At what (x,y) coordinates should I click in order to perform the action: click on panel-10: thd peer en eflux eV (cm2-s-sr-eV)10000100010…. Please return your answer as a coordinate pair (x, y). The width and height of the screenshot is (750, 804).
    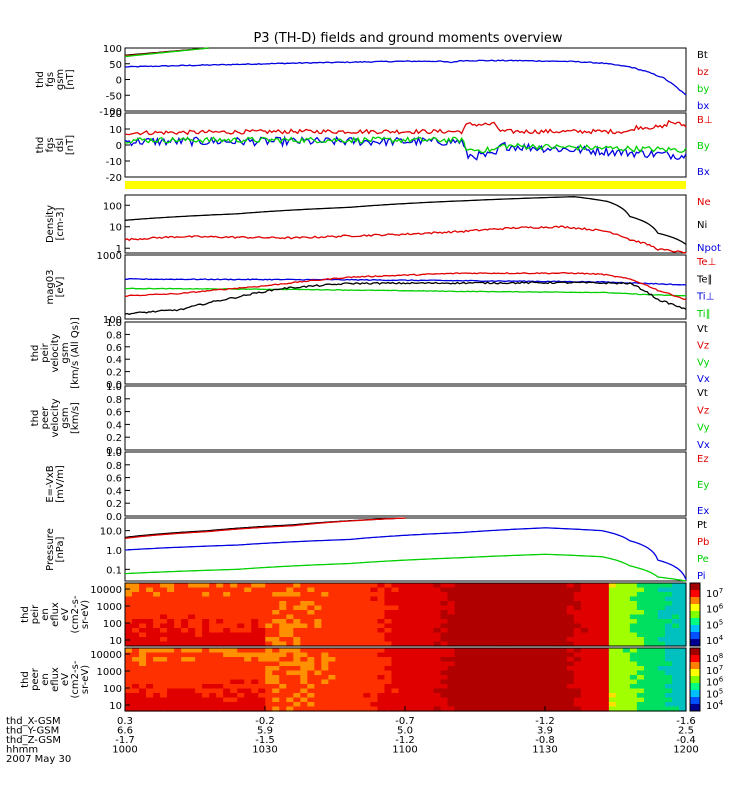
    Looking at the image, I should click on (372, 679).